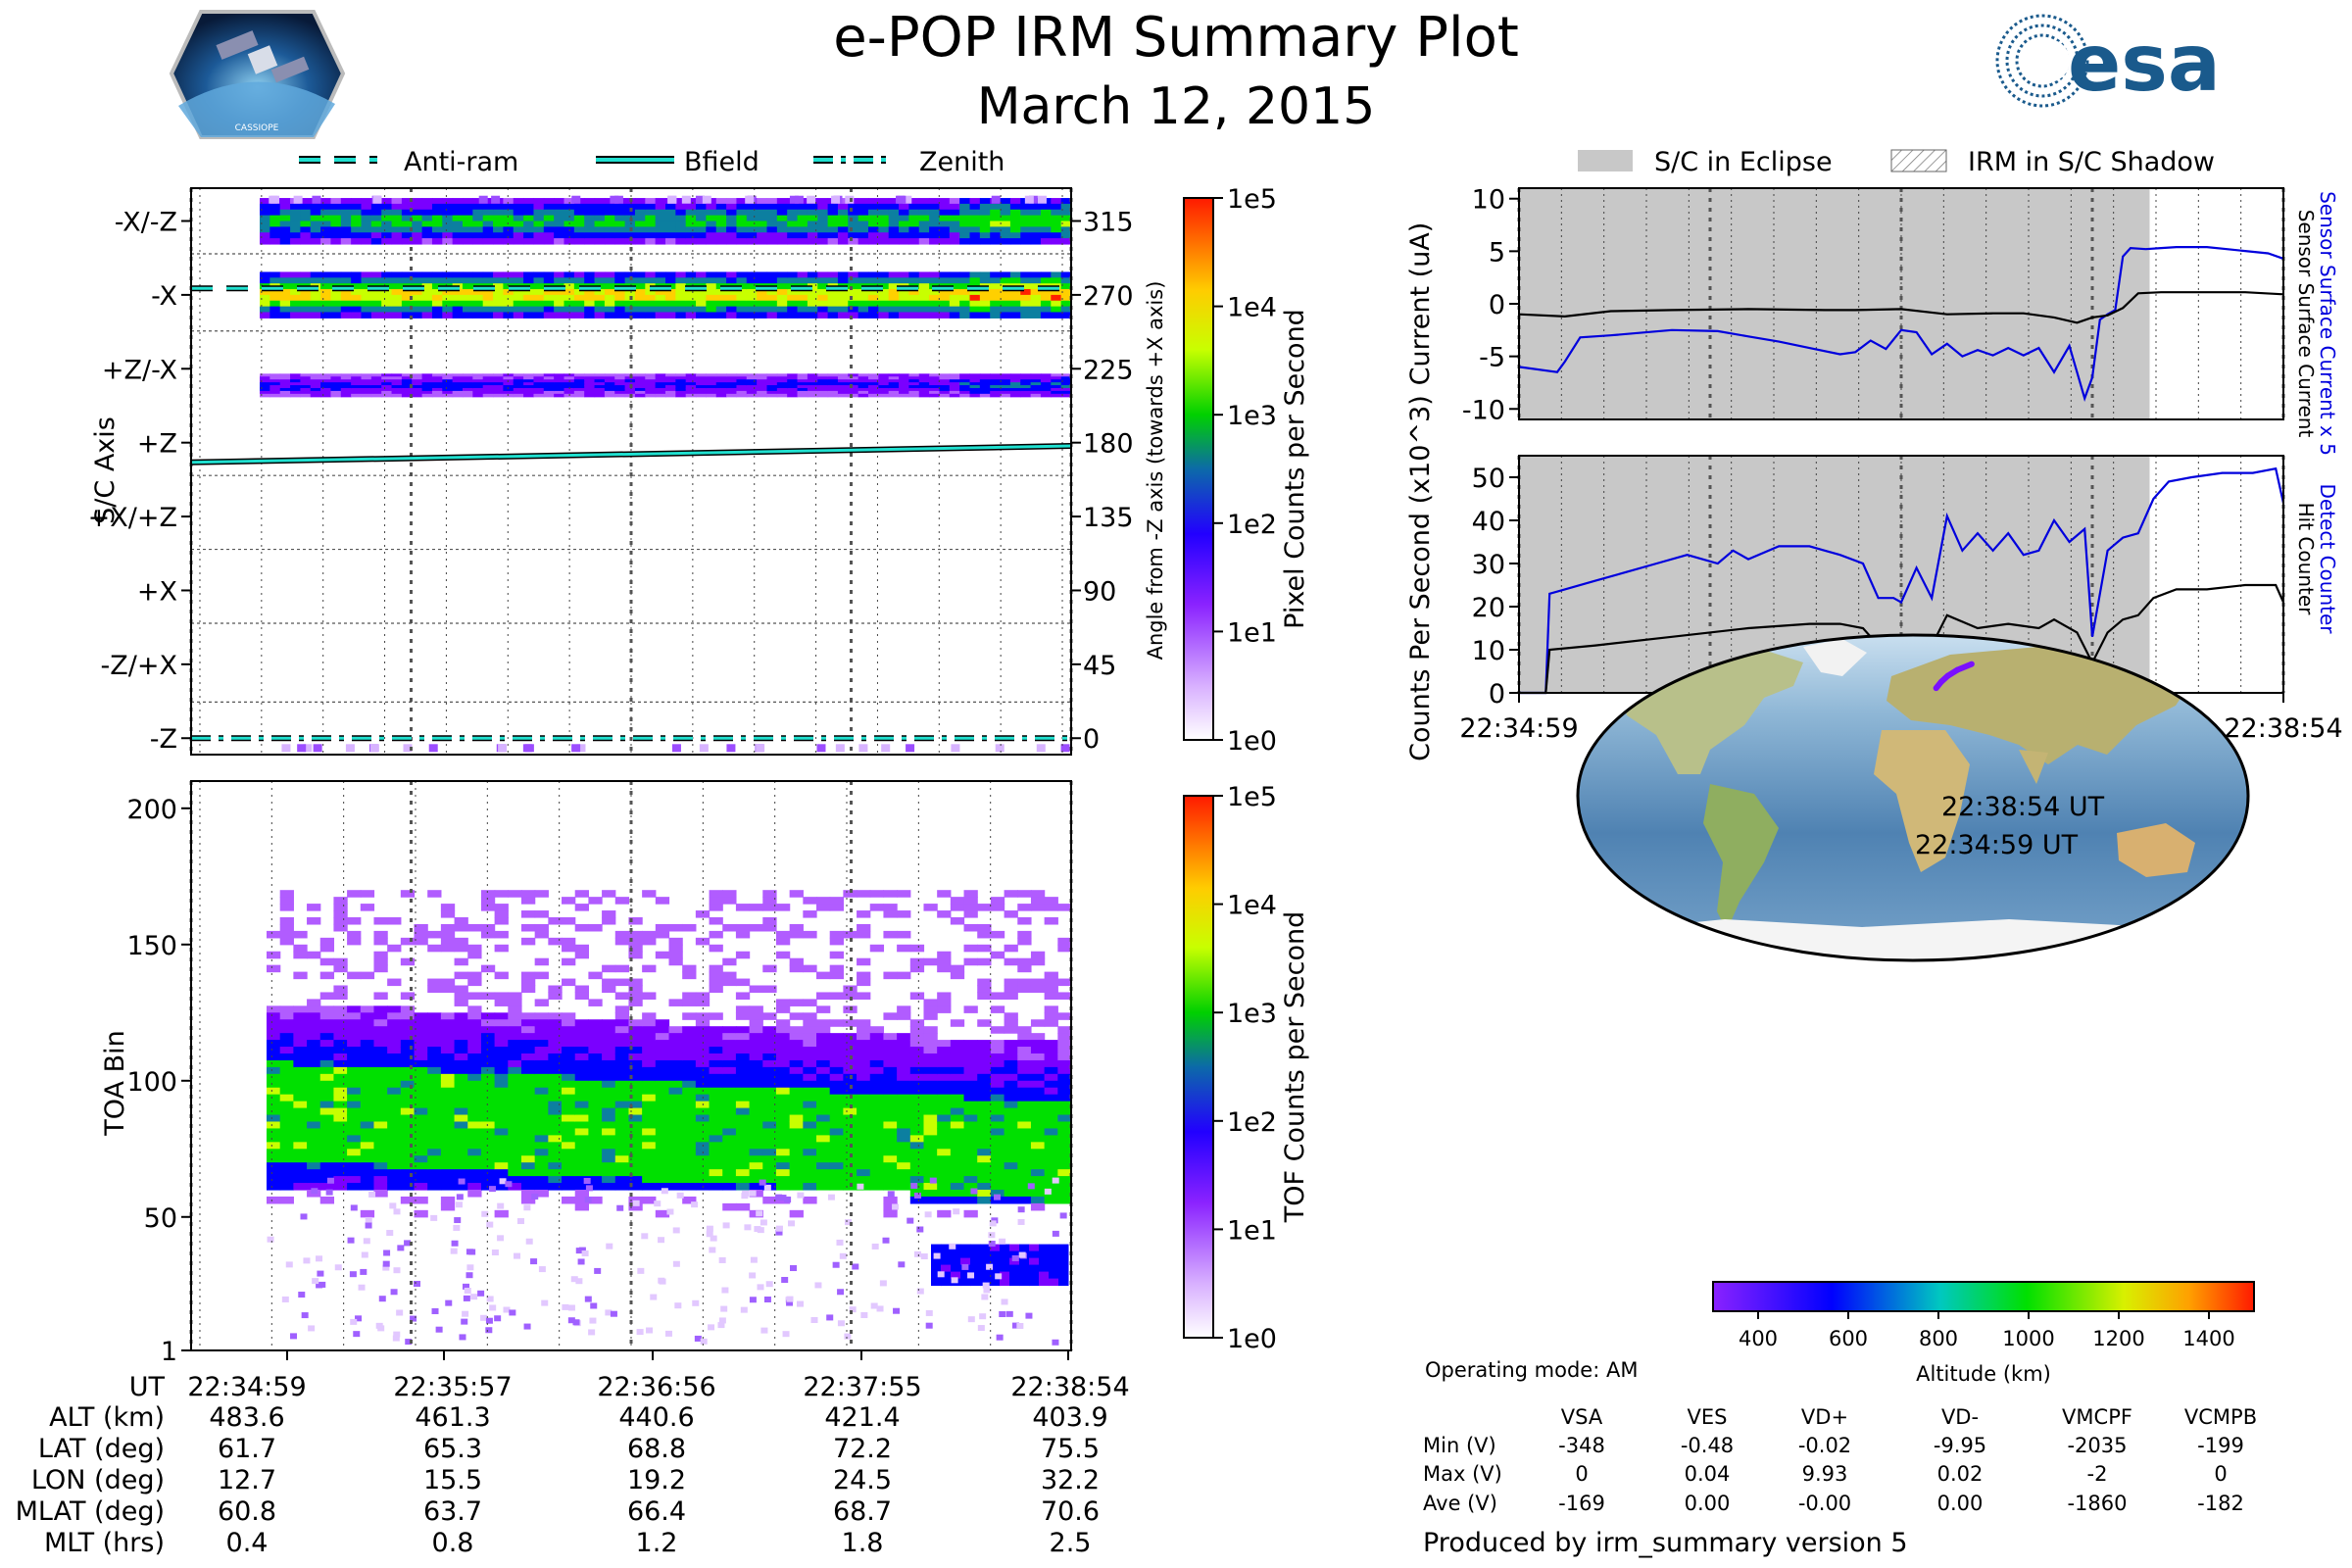 The height and width of the screenshot is (1568, 2352). I want to click on voltage-column-header: VCMPB, so click(2220, 1417).